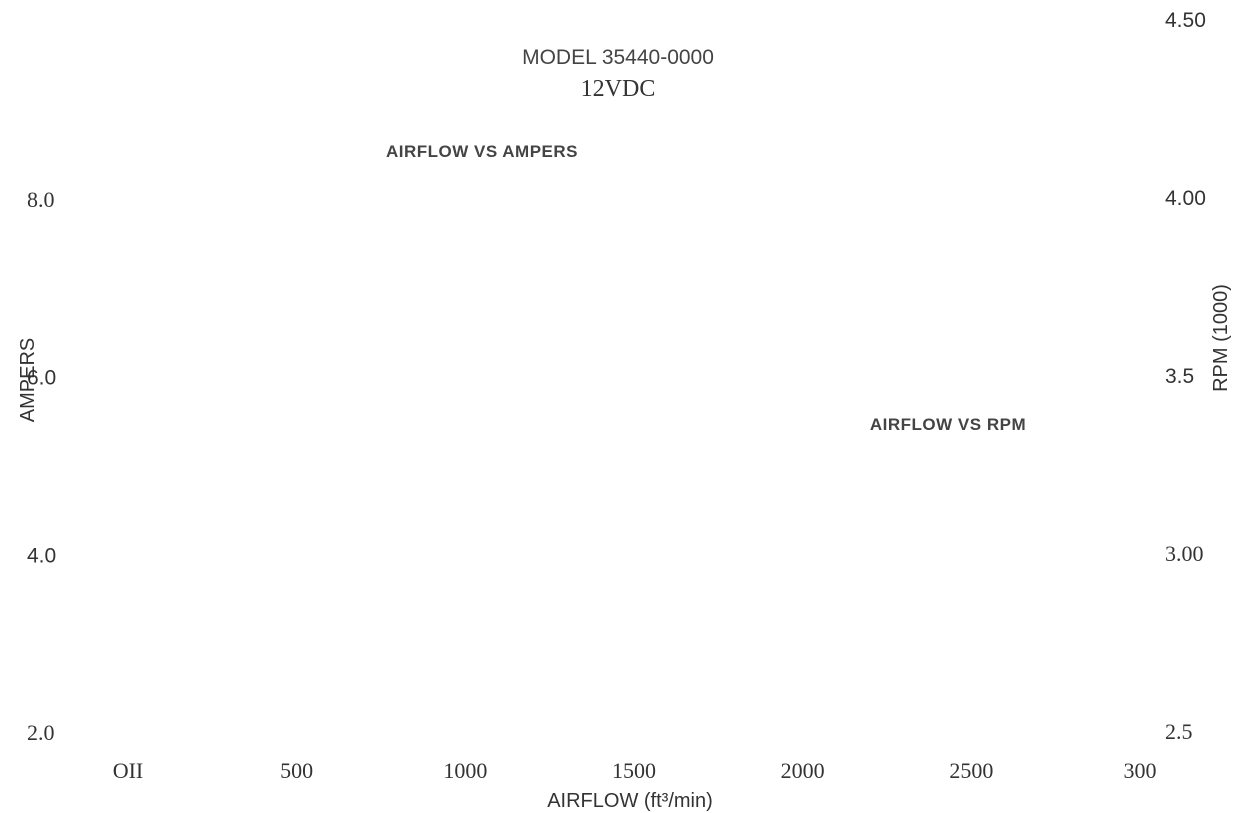 Image resolution: width=1234 pixels, height=813 pixels. What do you see at coordinates (41, 555) in the screenshot?
I see `y-left-tick-label: 4.0` at bounding box center [41, 555].